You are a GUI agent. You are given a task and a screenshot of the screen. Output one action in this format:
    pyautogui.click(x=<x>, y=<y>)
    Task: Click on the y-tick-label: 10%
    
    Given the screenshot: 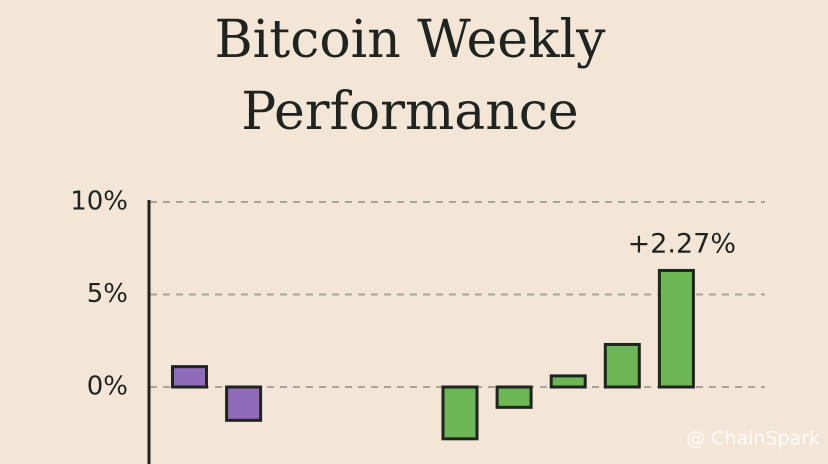 What is the action you would take?
    pyautogui.click(x=99, y=202)
    